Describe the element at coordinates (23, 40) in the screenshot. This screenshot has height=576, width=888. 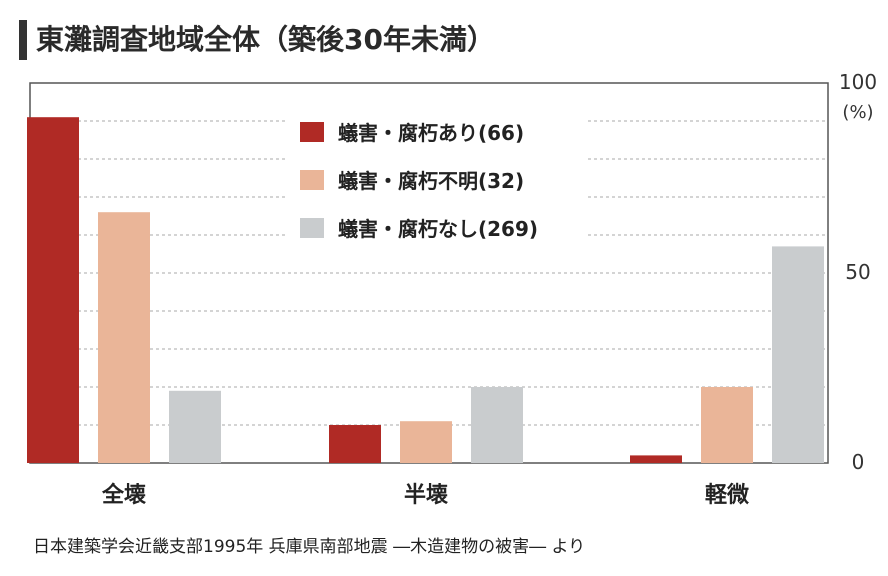
I see `title-accent-bar` at that location.